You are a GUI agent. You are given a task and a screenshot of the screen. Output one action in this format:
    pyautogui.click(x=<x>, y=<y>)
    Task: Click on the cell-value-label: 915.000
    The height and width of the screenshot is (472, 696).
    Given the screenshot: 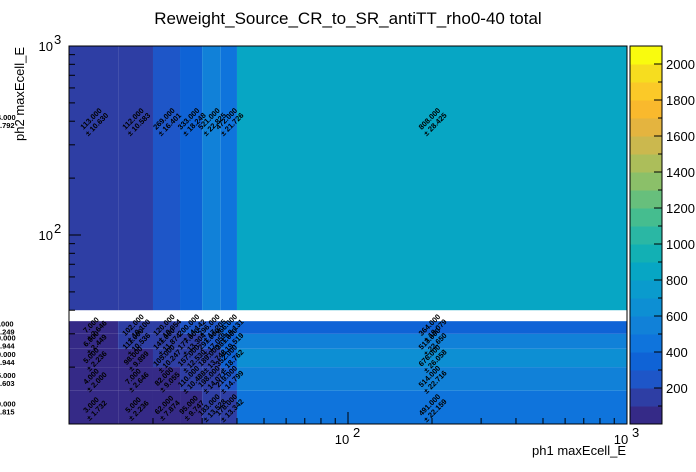 What is the action you would take?
    pyautogui.click(x=7, y=323)
    